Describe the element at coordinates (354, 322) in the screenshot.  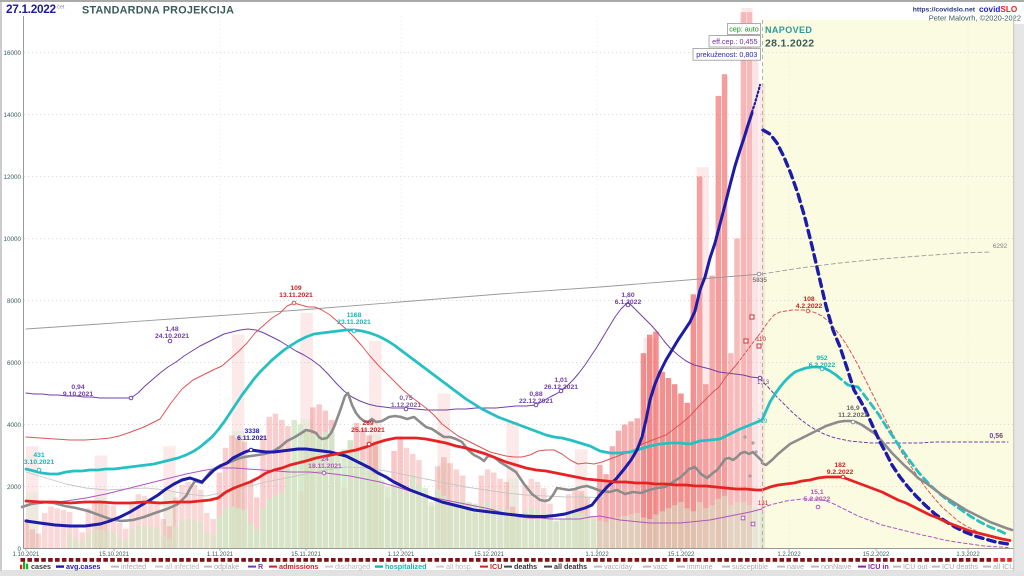
I see `svg-text: 23.11.2021` at that location.